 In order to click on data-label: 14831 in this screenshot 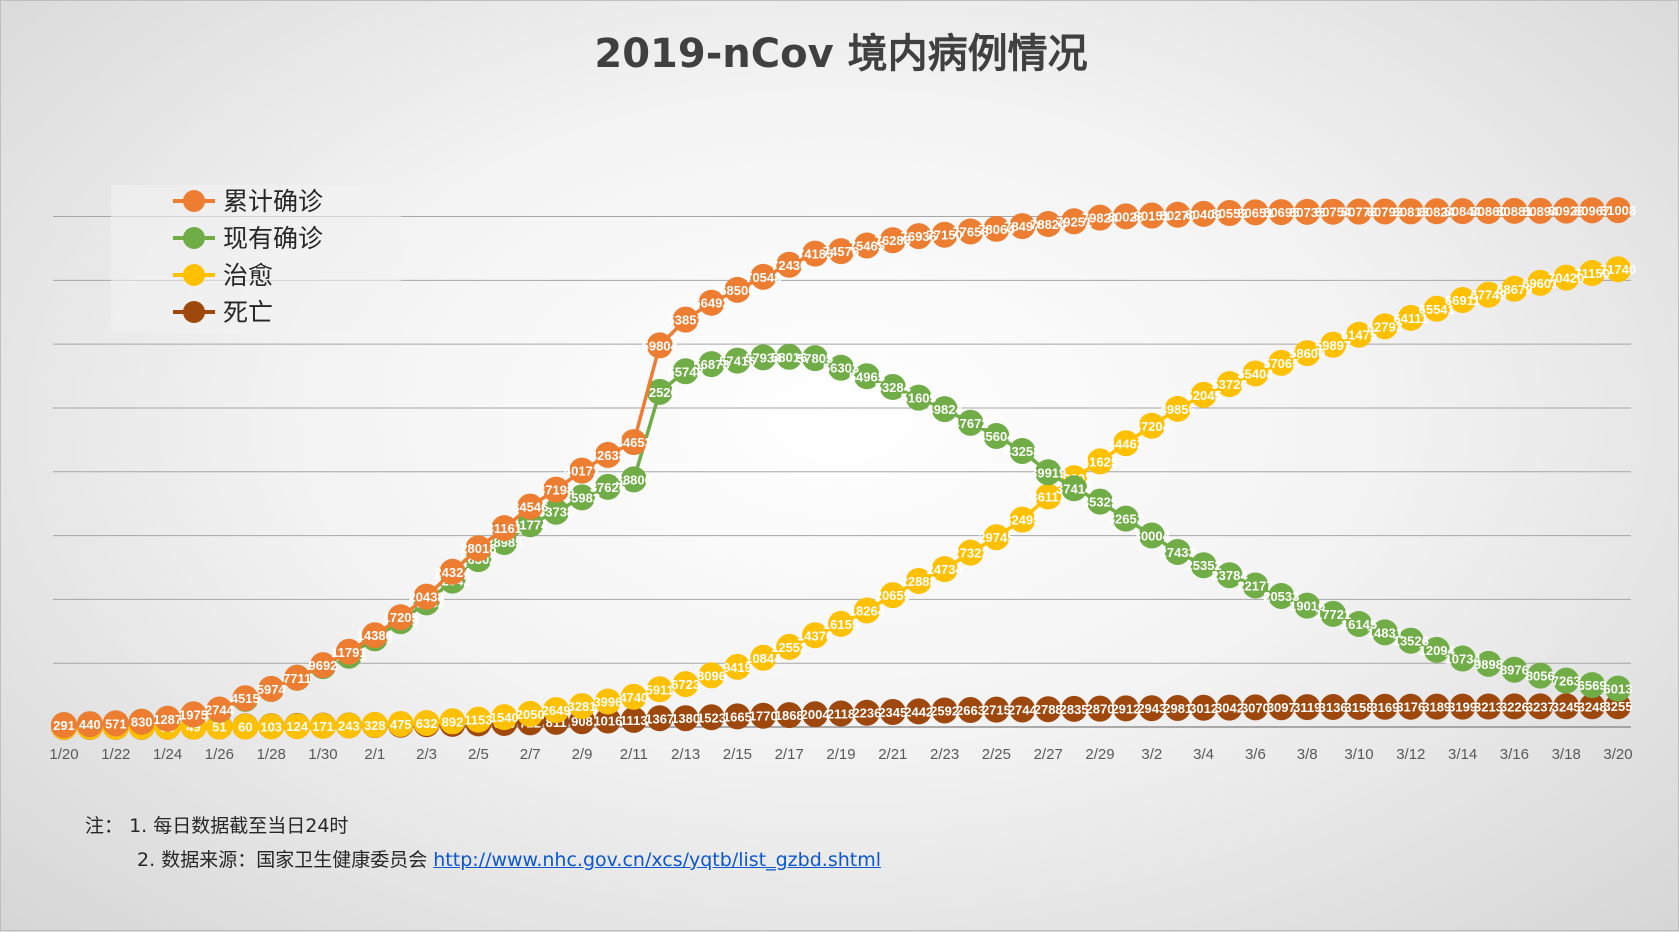, I will do `click(1385, 632)`.